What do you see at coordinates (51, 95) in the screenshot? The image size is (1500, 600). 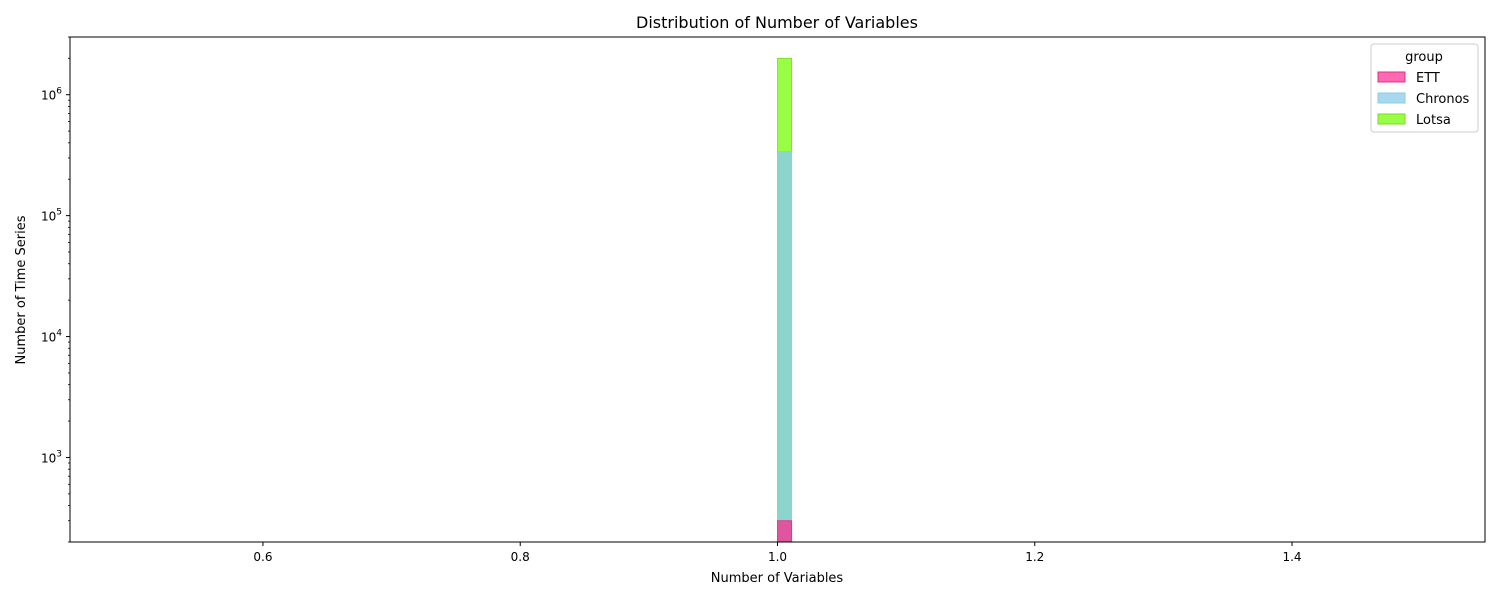 I see `y-tick-label: 10⁶` at bounding box center [51, 95].